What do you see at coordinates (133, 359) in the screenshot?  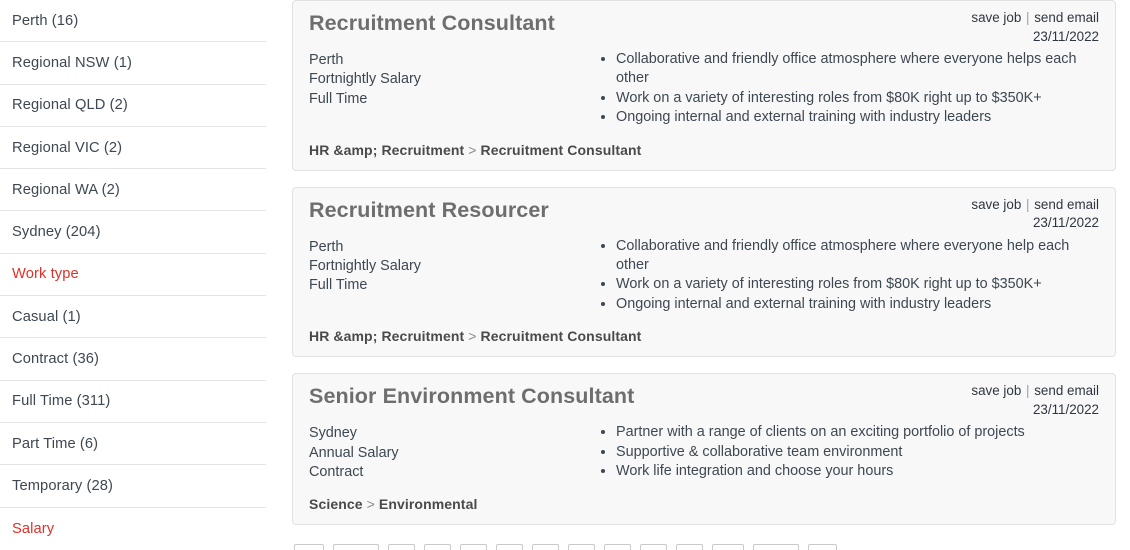 I see `facet-item: Contract (36)` at bounding box center [133, 359].